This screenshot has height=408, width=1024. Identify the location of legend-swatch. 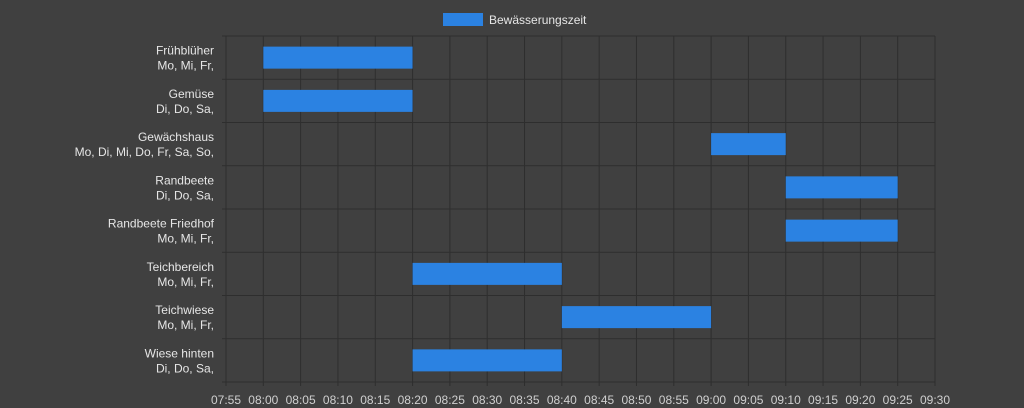
(463, 19).